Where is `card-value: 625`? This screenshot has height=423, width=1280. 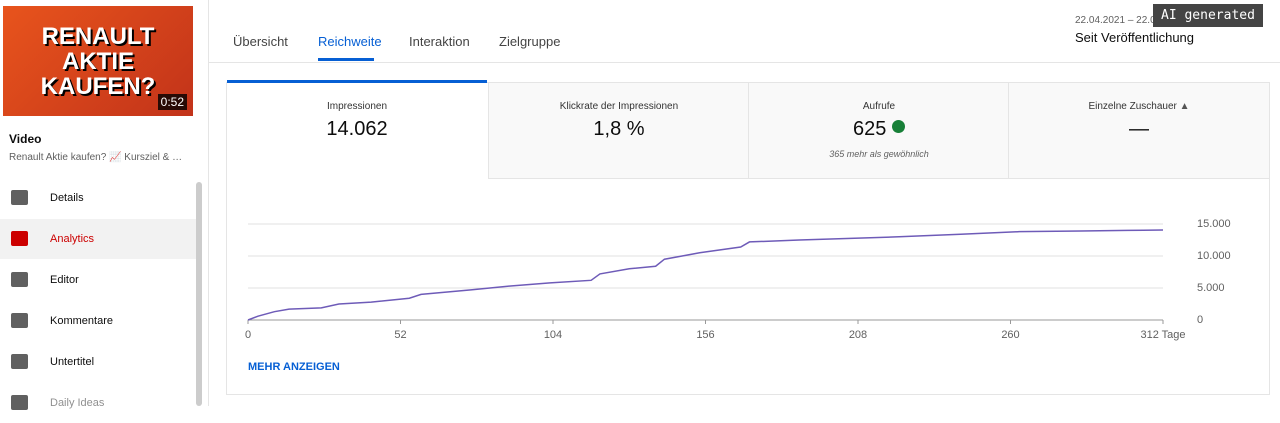 card-value: 625 is located at coordinates (870, 129).